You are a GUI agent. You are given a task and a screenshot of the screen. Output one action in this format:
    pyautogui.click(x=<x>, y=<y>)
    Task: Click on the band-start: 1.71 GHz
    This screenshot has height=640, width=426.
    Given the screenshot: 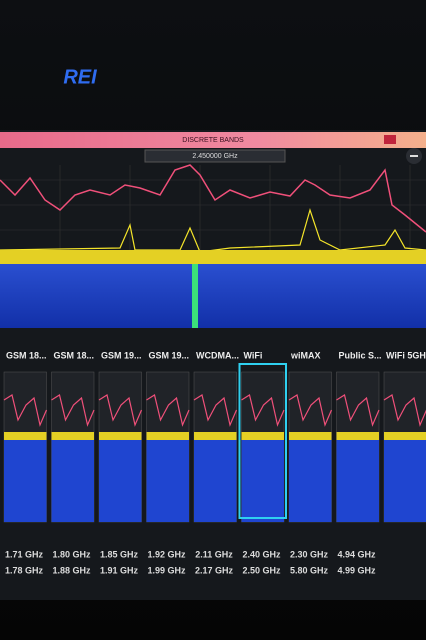 What is the action you would take?
    pyautogui.click(x=24, y=554)
    